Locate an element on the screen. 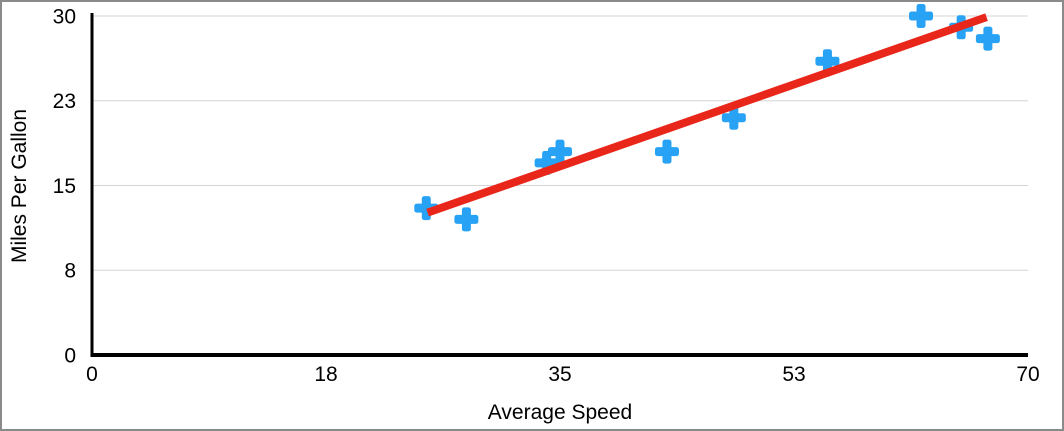 The height and width of the screenshot is (431, 1064). x-tick-label: 53 is located at coordinates (793, 374).